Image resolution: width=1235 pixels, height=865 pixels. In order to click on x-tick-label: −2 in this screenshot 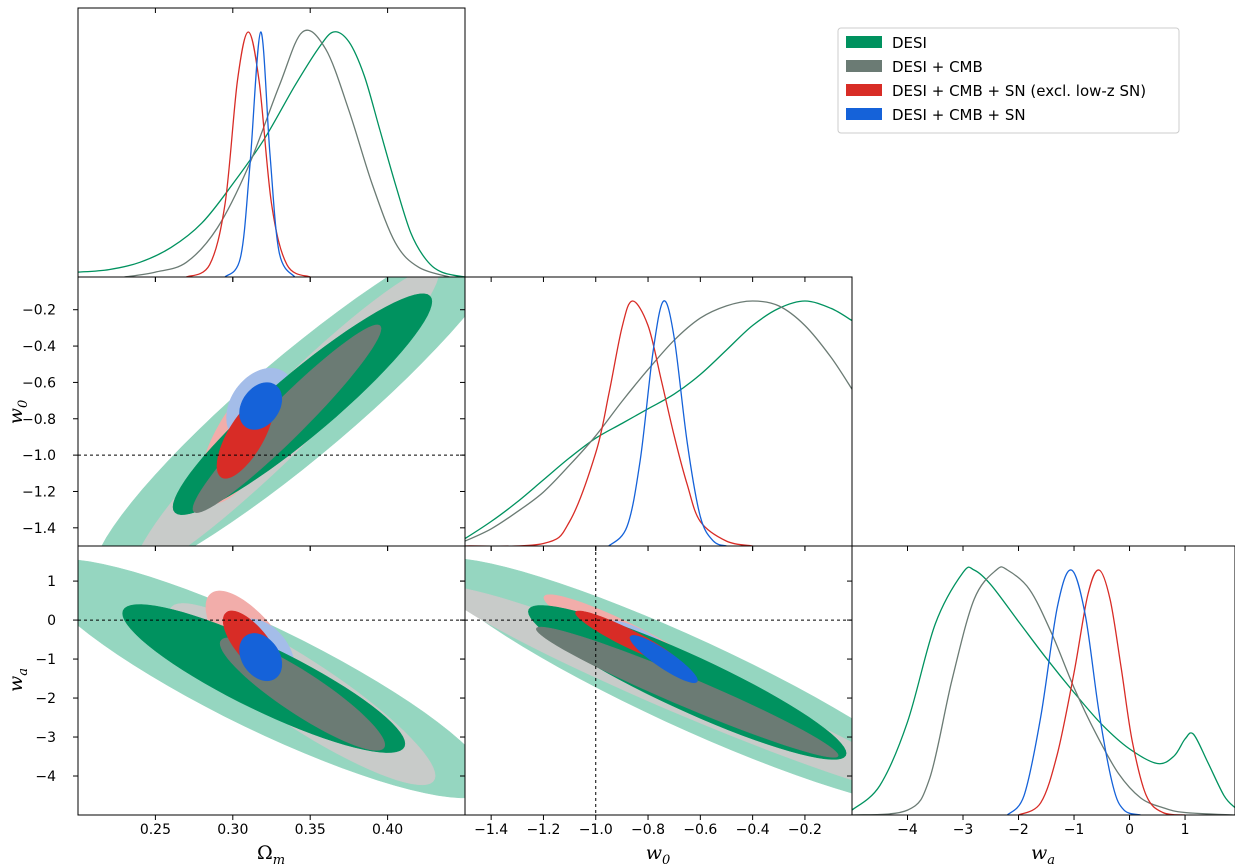, I will do `click(1018, 830)`.